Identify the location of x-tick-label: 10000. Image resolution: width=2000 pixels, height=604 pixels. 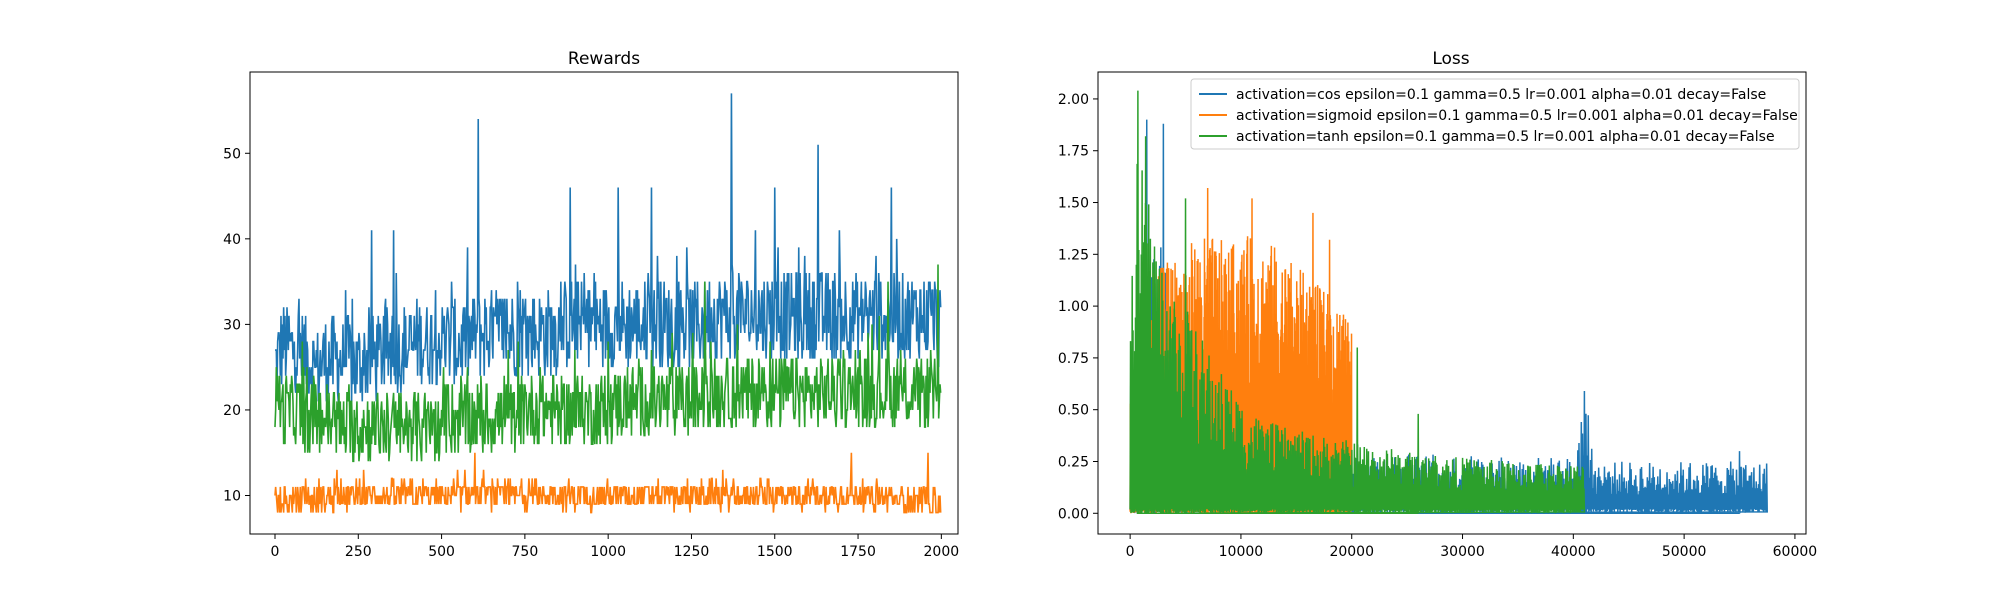
(1241, 552).